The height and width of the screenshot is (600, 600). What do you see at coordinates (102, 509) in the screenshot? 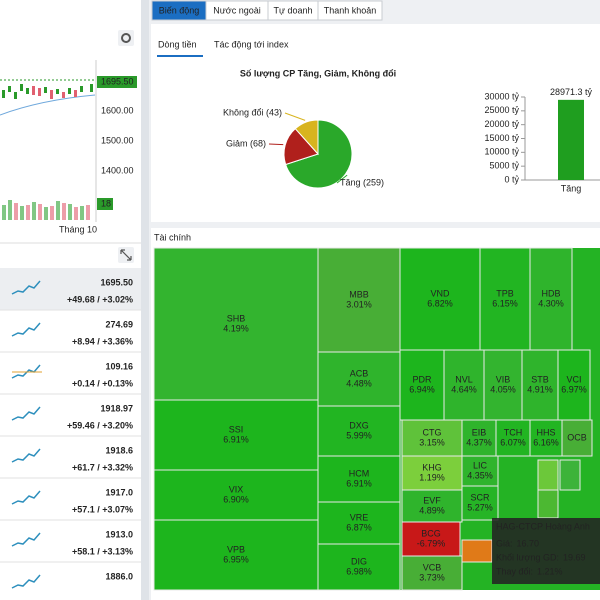
I see `index-change: +57.1 / +3.07%` at bounding box center [102, 509].